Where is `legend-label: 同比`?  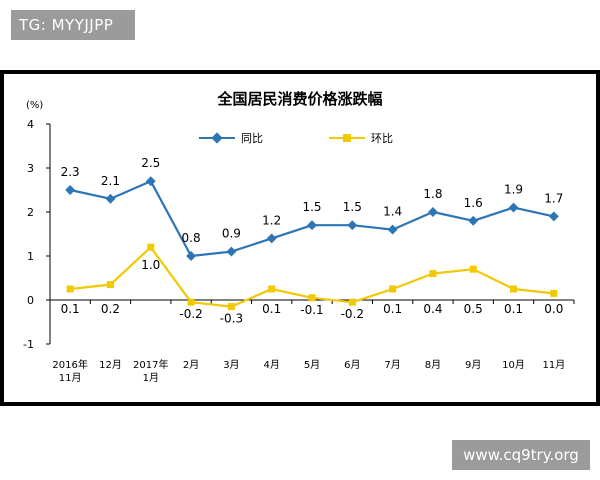 legend-label: 同比 is located at coordinates (252, 138).